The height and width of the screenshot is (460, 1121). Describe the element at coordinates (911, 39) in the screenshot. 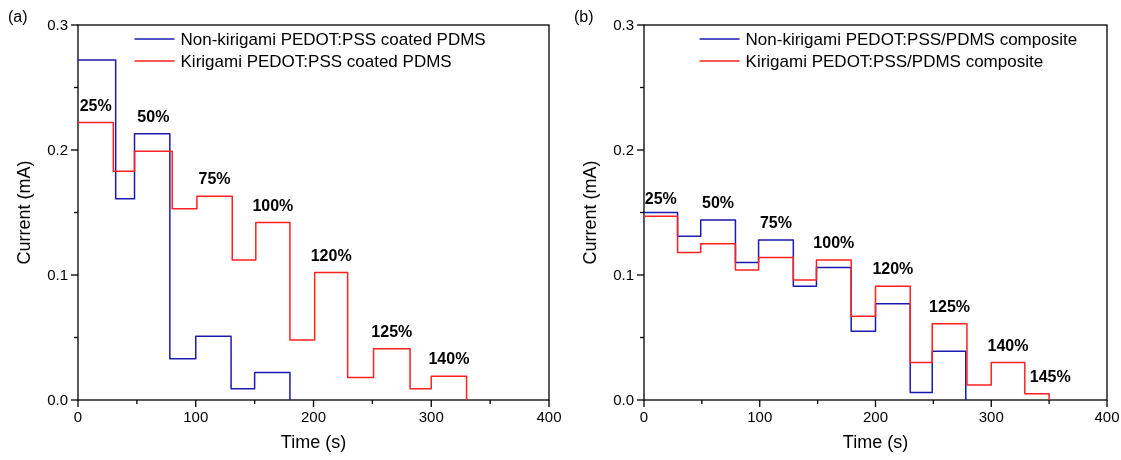

I see `legend-label: Non-kirigami PEDOT:PSS/PDMS composite` at that location.